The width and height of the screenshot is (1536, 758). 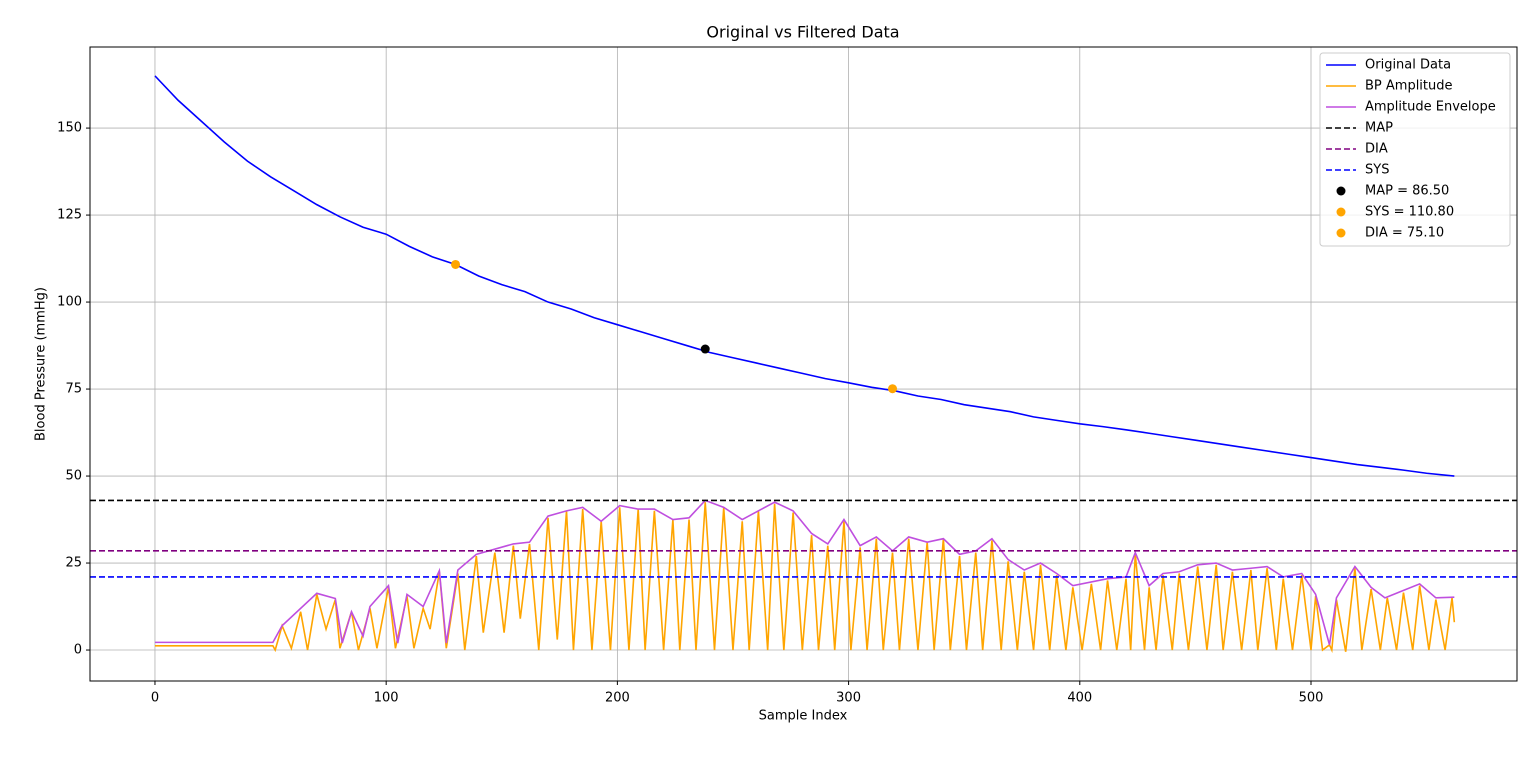 What do you see at coordinates (1404, 233) in the screenshot?
I see `legend-label: DIA = 75.10` at bounding box center [1404, 233].